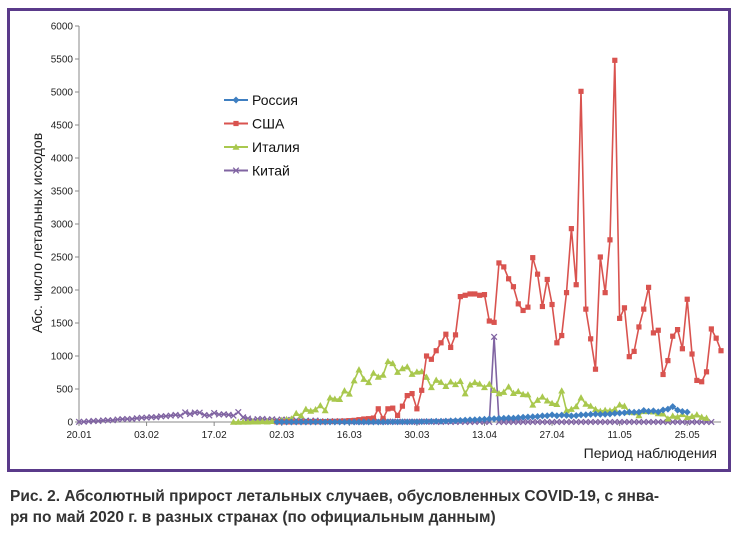 Image resolution: width=740 pixels, height=537 pixels. Describe the element at coordinates (37, 233) in the screenshot. I see `y-axis-label: Абс. число летальных исходов` at that location.